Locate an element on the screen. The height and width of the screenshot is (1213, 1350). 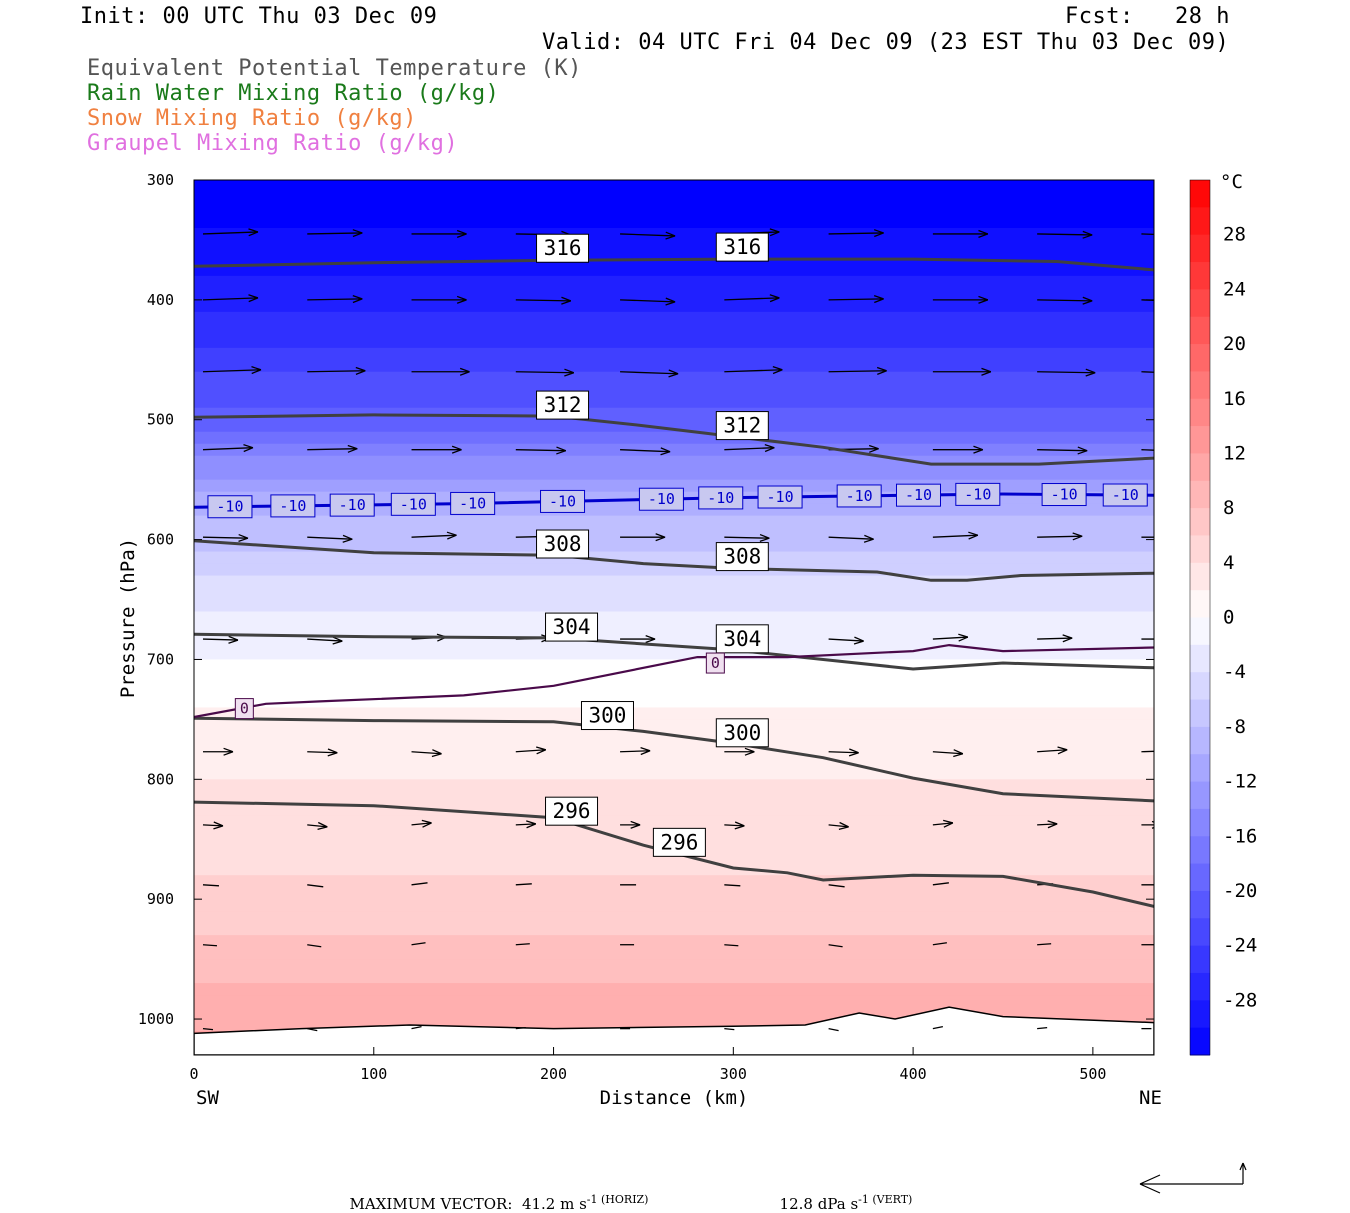
x-tick-label: 200 is located at coordinates (553, 1074).